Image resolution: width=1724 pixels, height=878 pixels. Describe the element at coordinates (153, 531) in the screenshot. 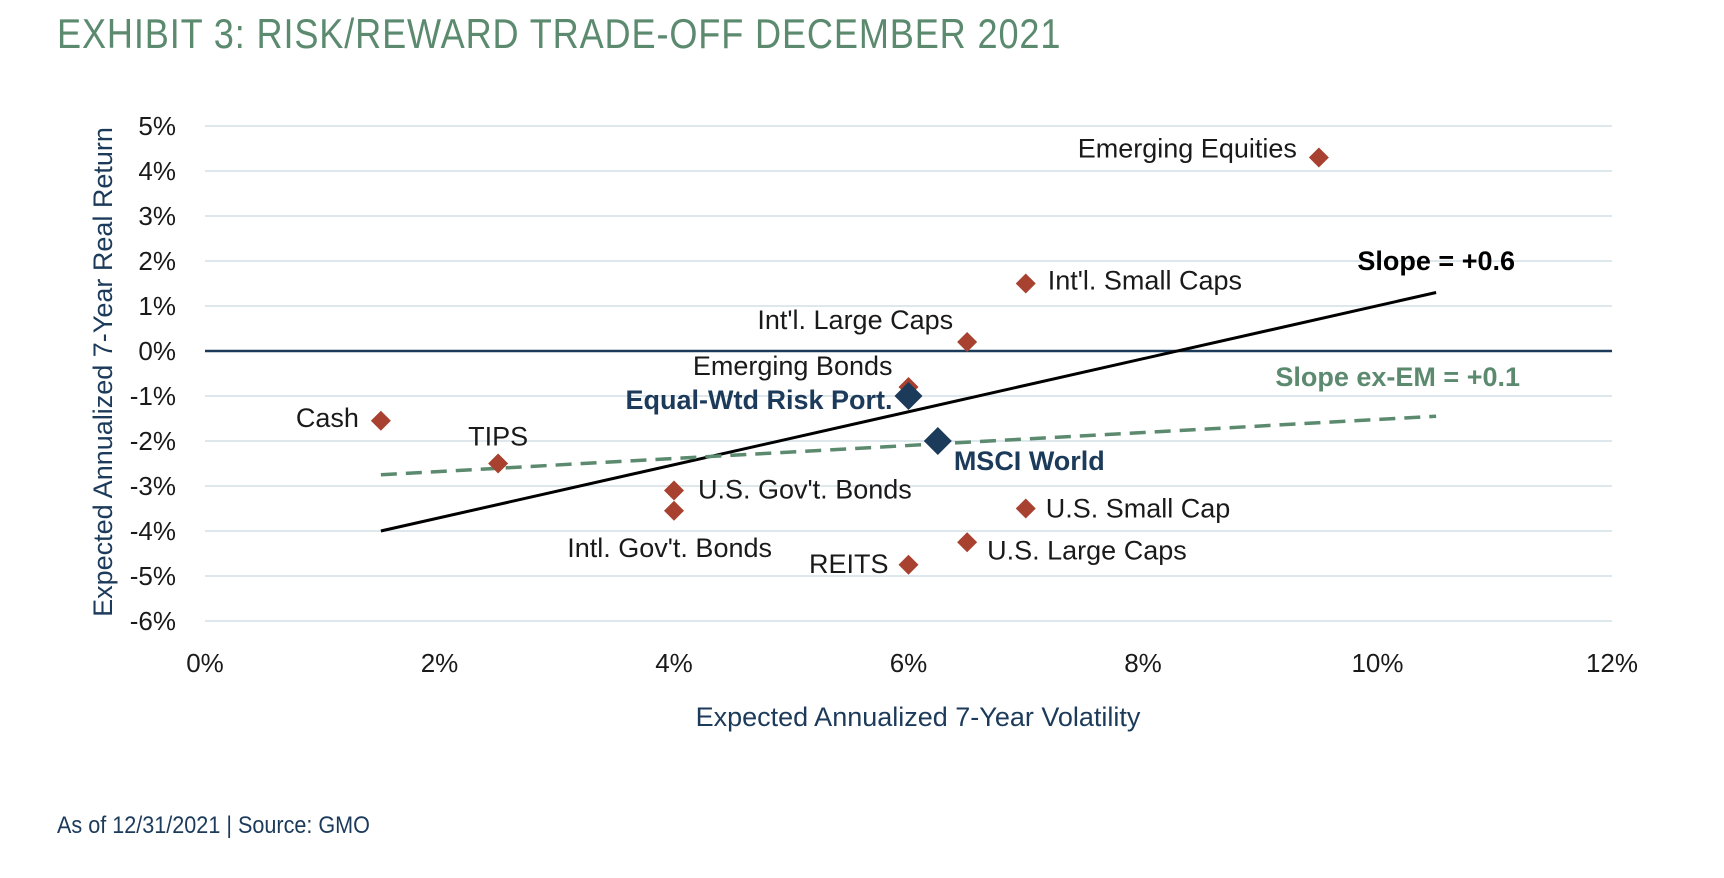

I see `y-tick-label: -4%` at that location.